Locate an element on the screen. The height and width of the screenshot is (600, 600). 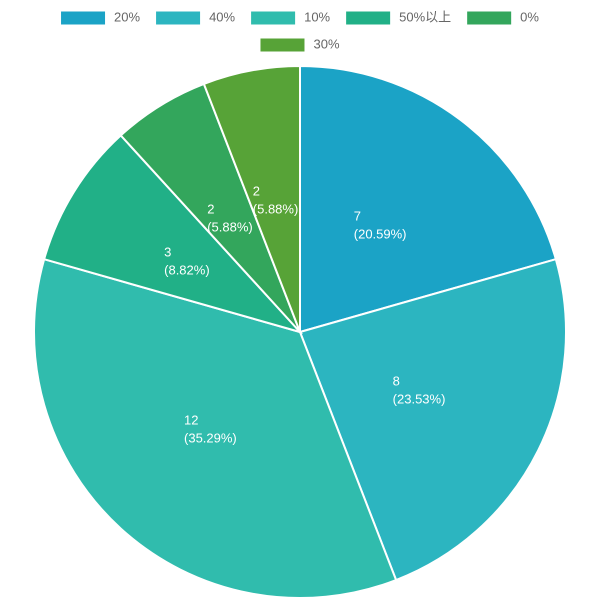
legend-label: 30% is located at coordinates (326, 43).